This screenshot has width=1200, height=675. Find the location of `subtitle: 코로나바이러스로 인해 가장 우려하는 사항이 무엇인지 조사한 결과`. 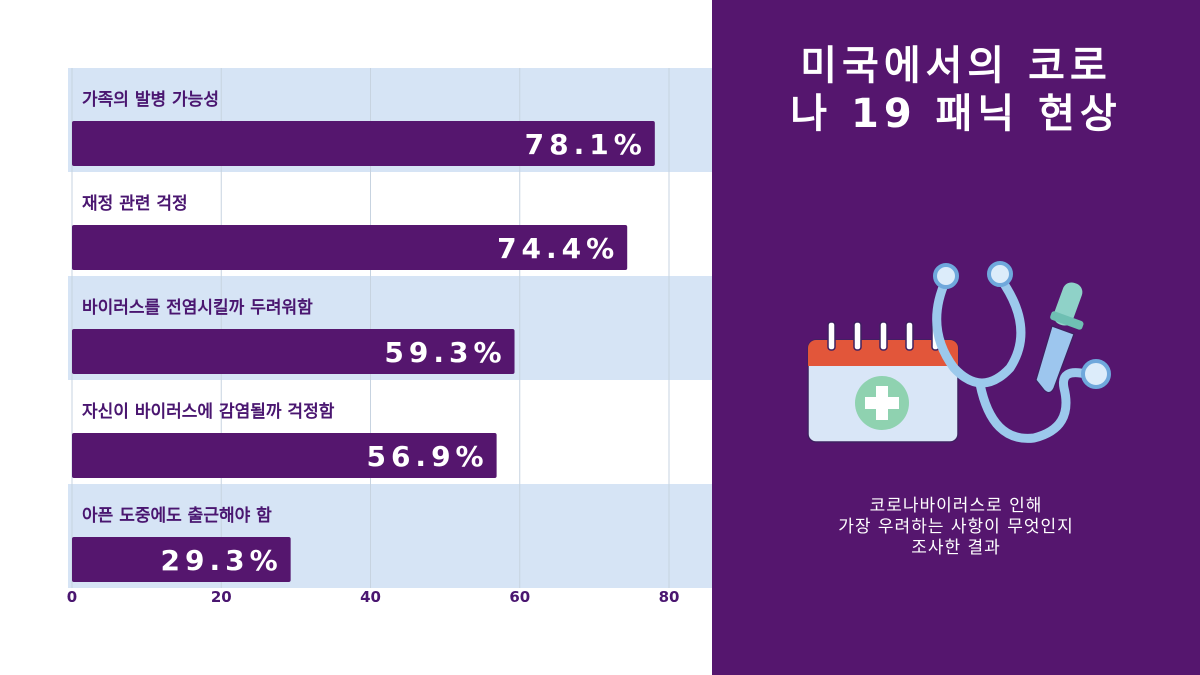

subtitle: 코로나바이러스로 인해 가장 우려하는 사항이 무엇인지 조사한 결과 is located at coordinates (956, 527).